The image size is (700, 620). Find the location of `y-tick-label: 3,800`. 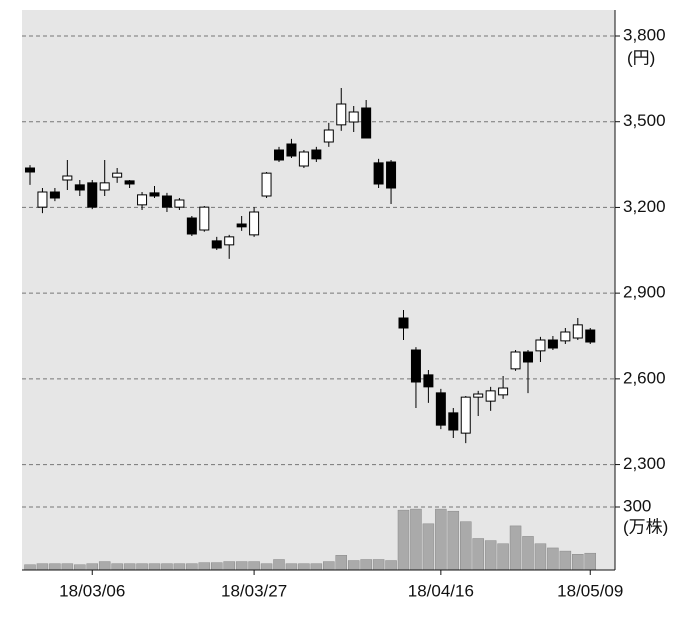

y-tick-label: 3,800 is located at coordinates (644, 34).